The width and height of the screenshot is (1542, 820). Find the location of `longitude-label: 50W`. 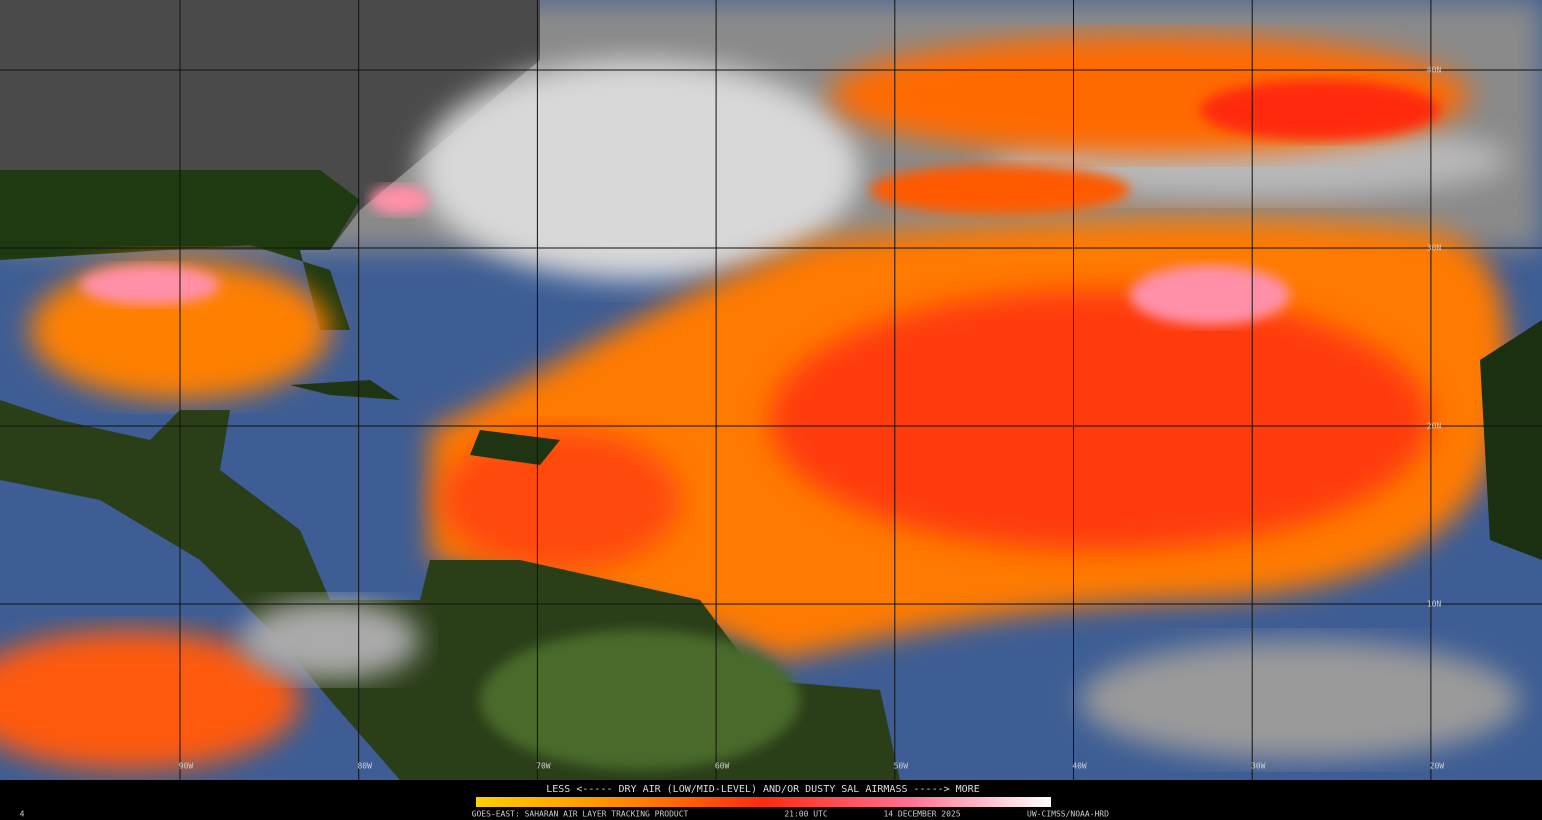

longitude-label: 50W is located at coordinates (901, 766).